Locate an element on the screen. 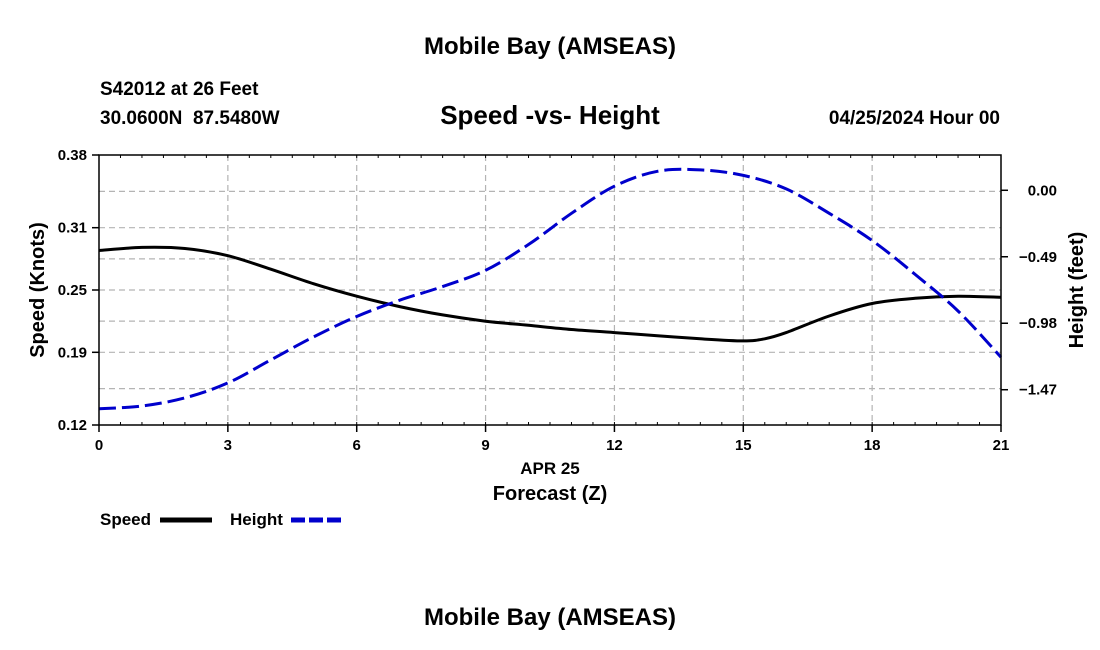  legend-speed-label: Speed is located at coordinates (125, 519).